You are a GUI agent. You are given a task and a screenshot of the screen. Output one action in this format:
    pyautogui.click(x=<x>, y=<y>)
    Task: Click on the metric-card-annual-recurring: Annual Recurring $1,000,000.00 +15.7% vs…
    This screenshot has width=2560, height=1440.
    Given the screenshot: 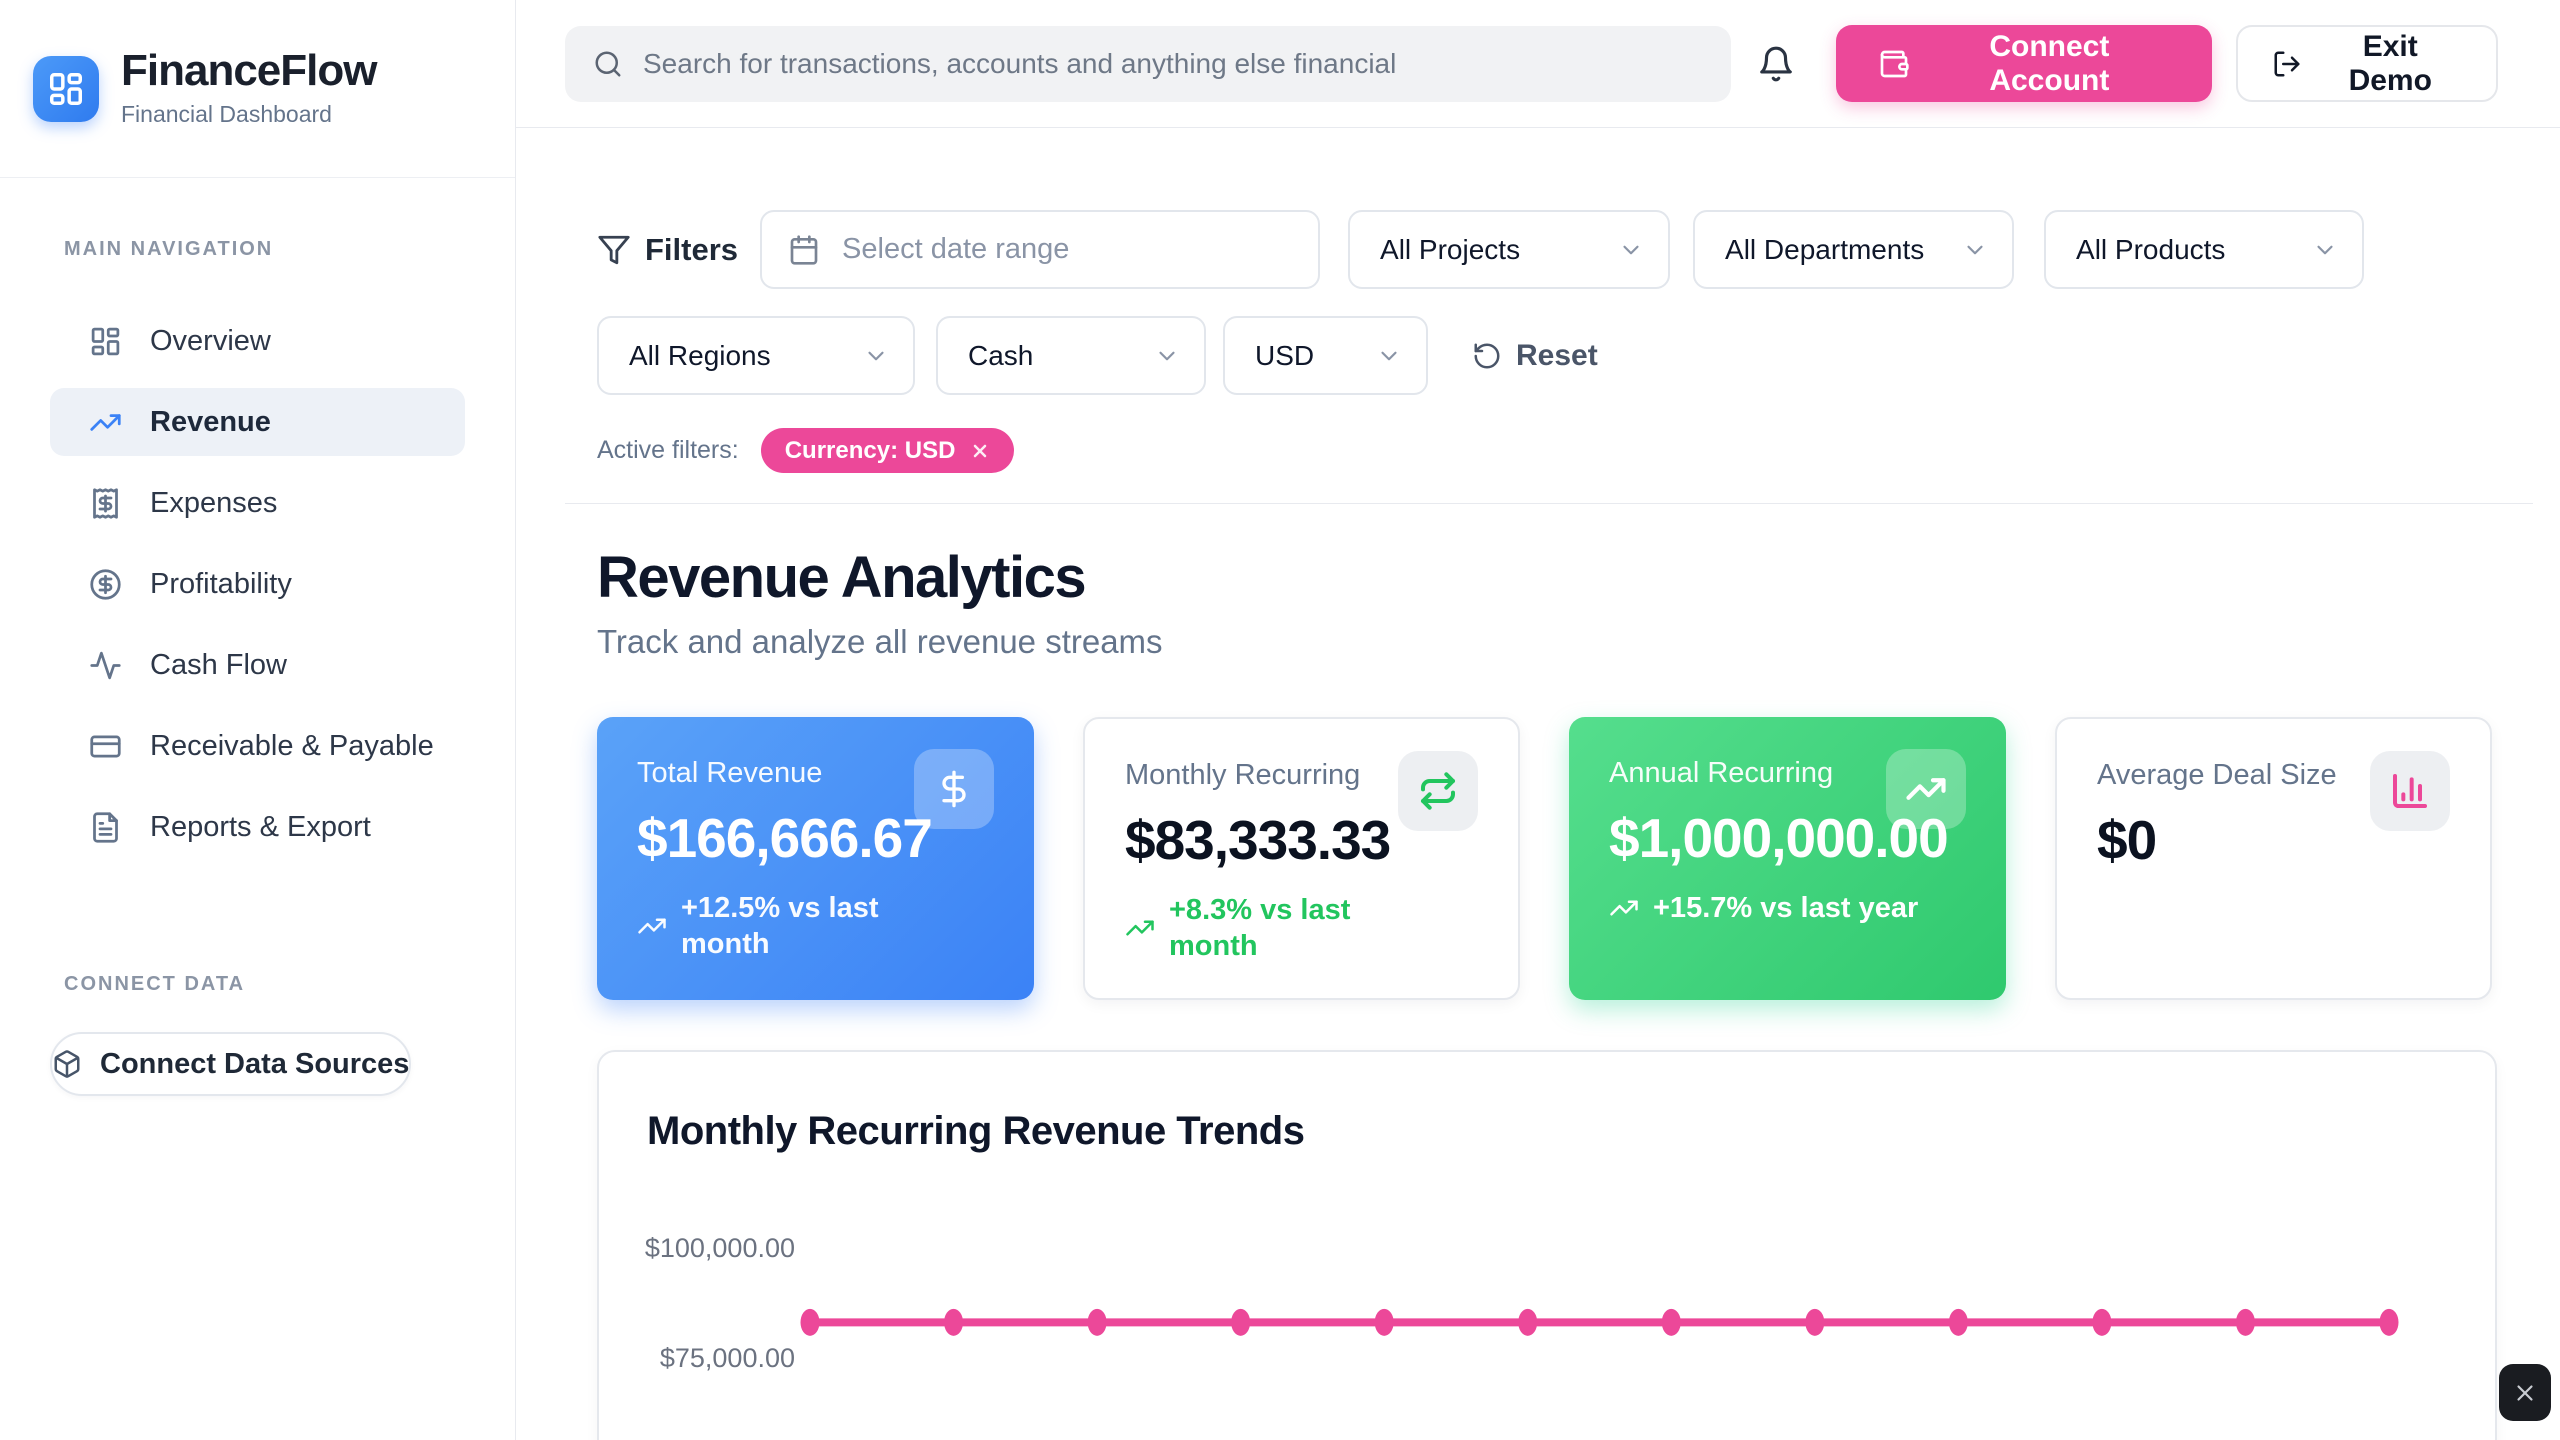 What is the action you would take?
    pyautogui.click(x=1787, y=858)
    